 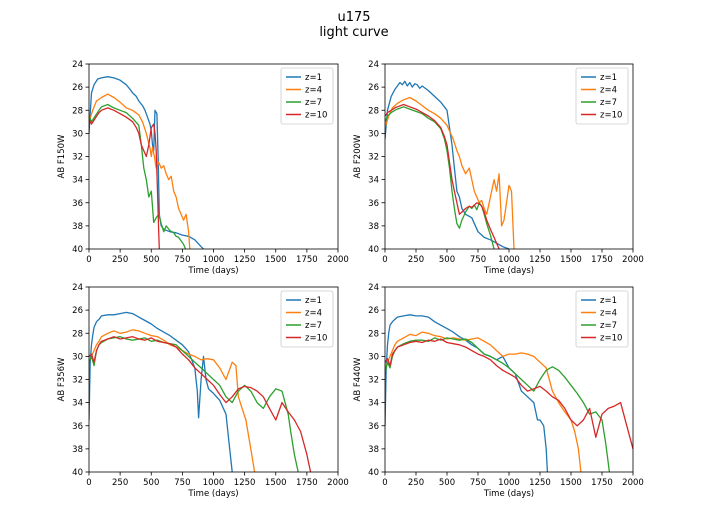 I want to click on figure-title: u175, so click(x=354, y=17).